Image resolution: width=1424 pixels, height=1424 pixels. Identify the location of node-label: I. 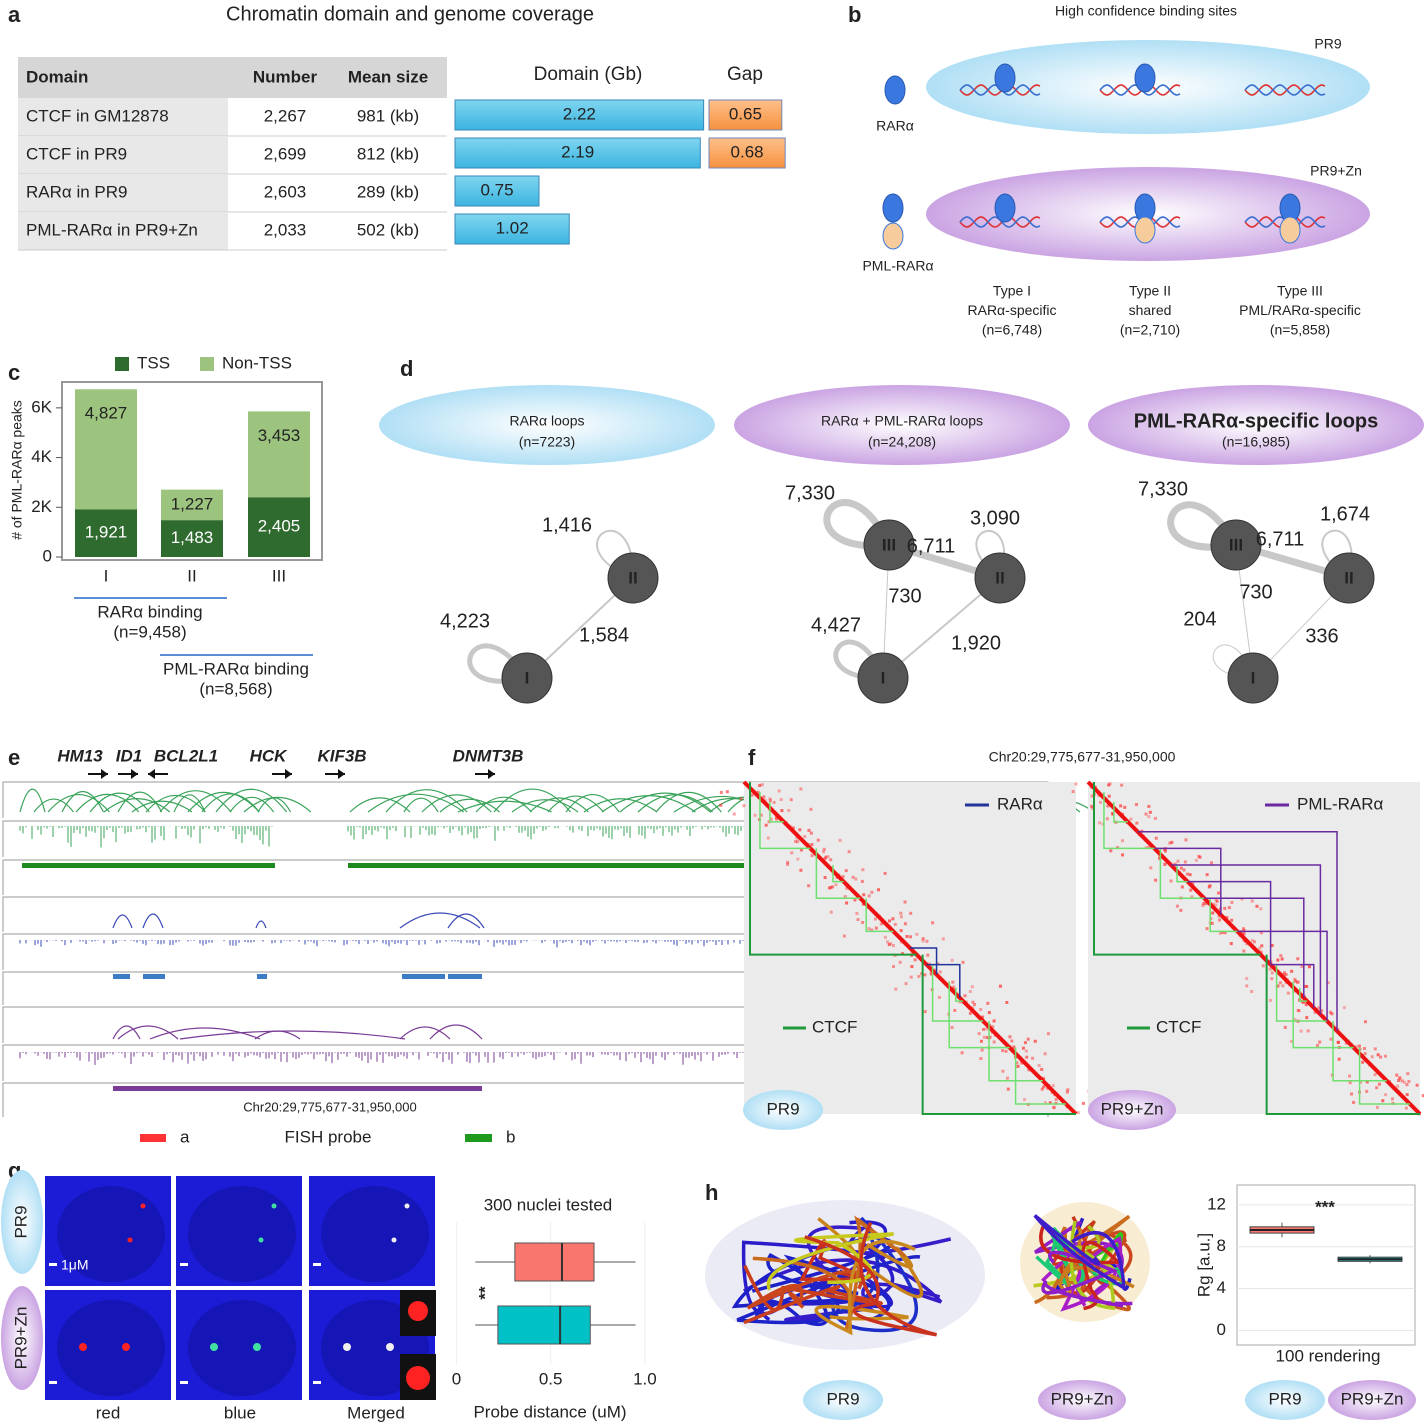
(883, 677).